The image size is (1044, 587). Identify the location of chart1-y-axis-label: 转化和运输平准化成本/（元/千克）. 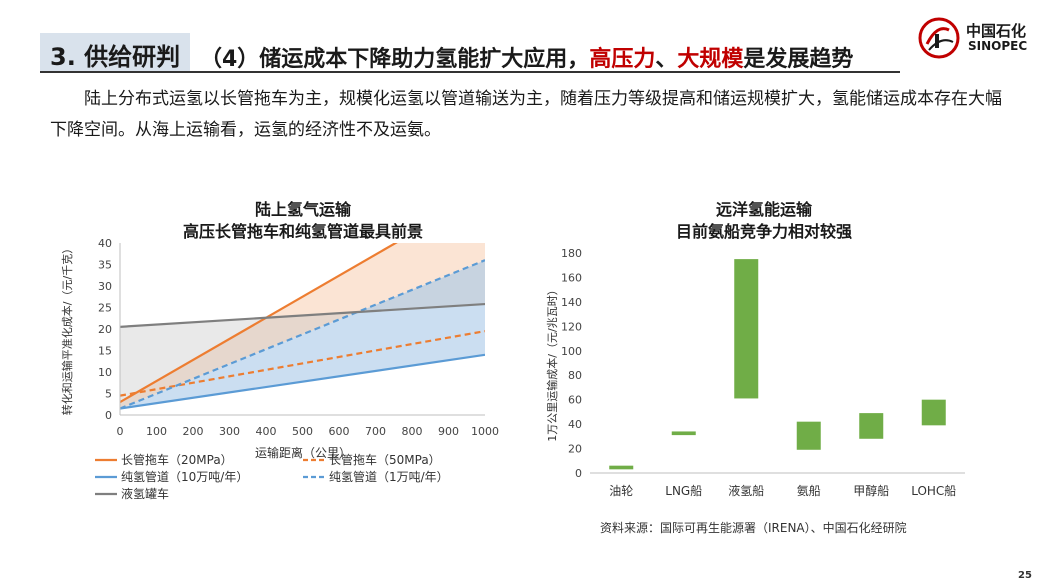
(67, 329).